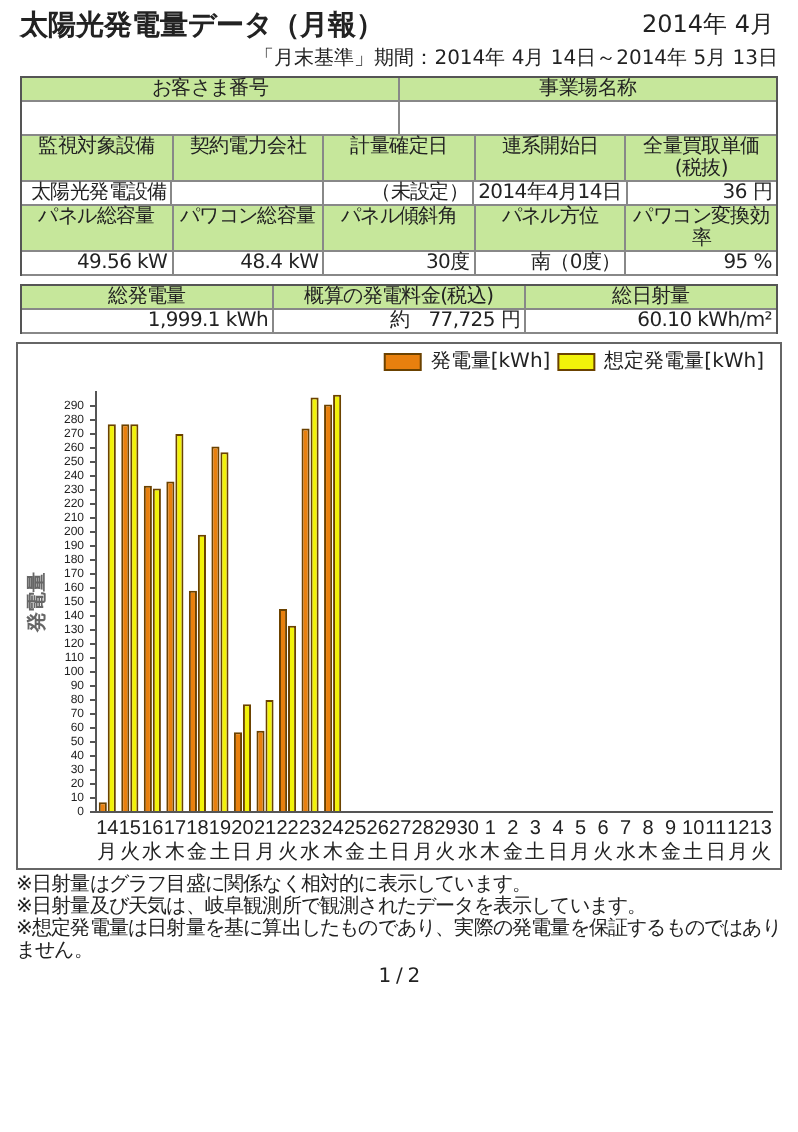  I want to click on x-tick-label: 2 金, so click(512, 840).